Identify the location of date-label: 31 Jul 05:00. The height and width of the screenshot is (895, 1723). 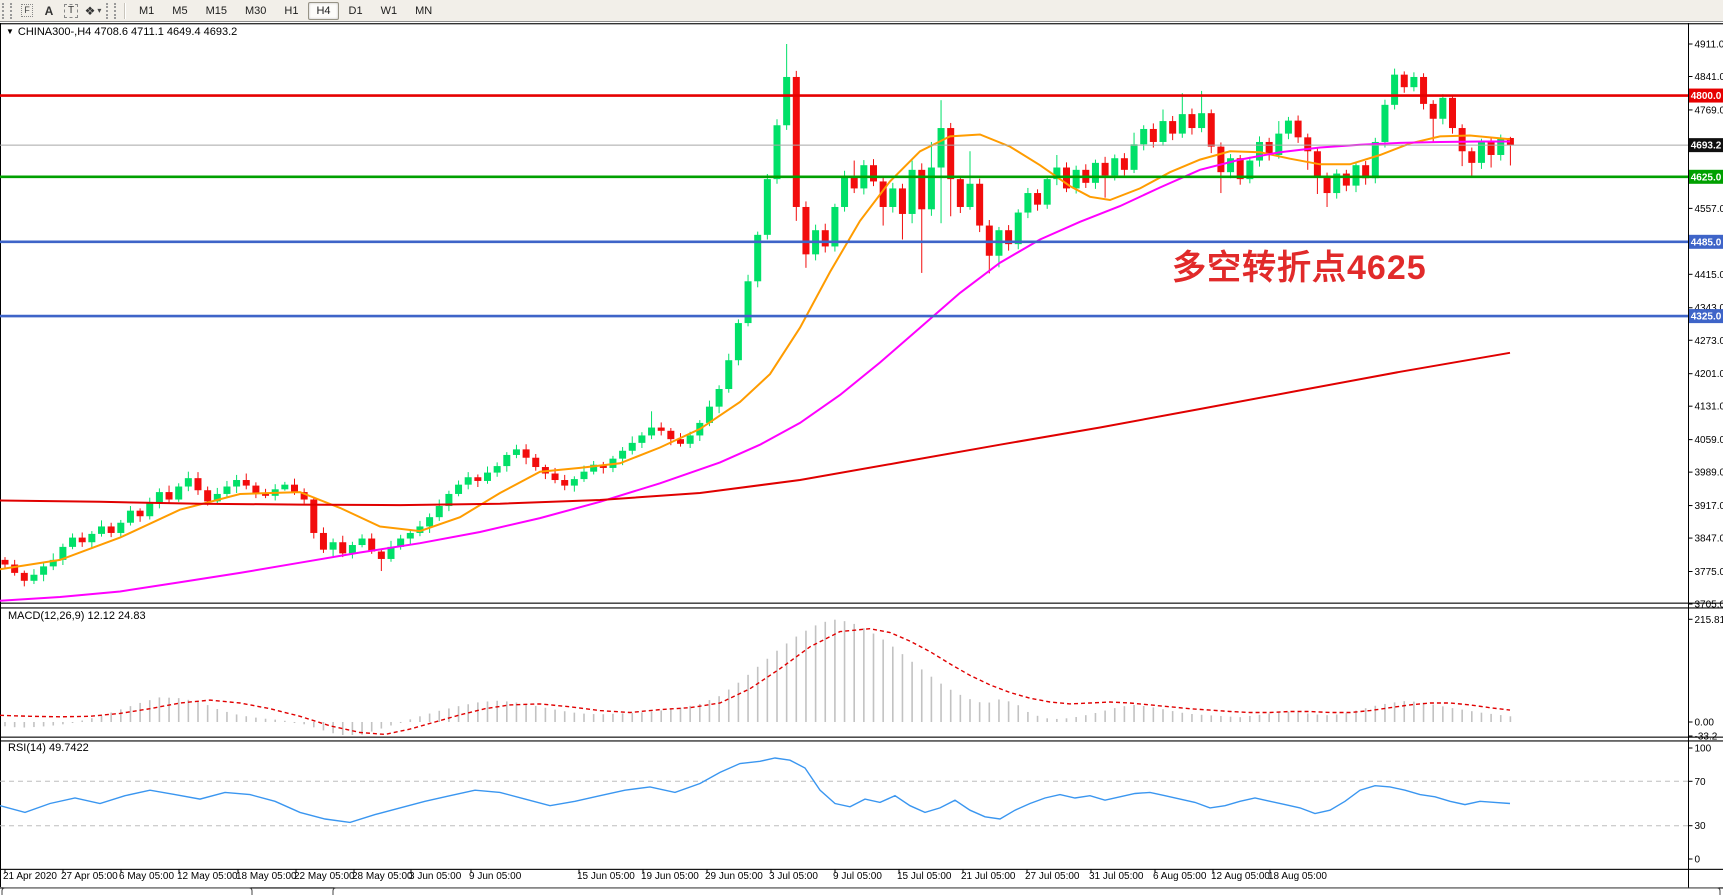
(1116, 876).